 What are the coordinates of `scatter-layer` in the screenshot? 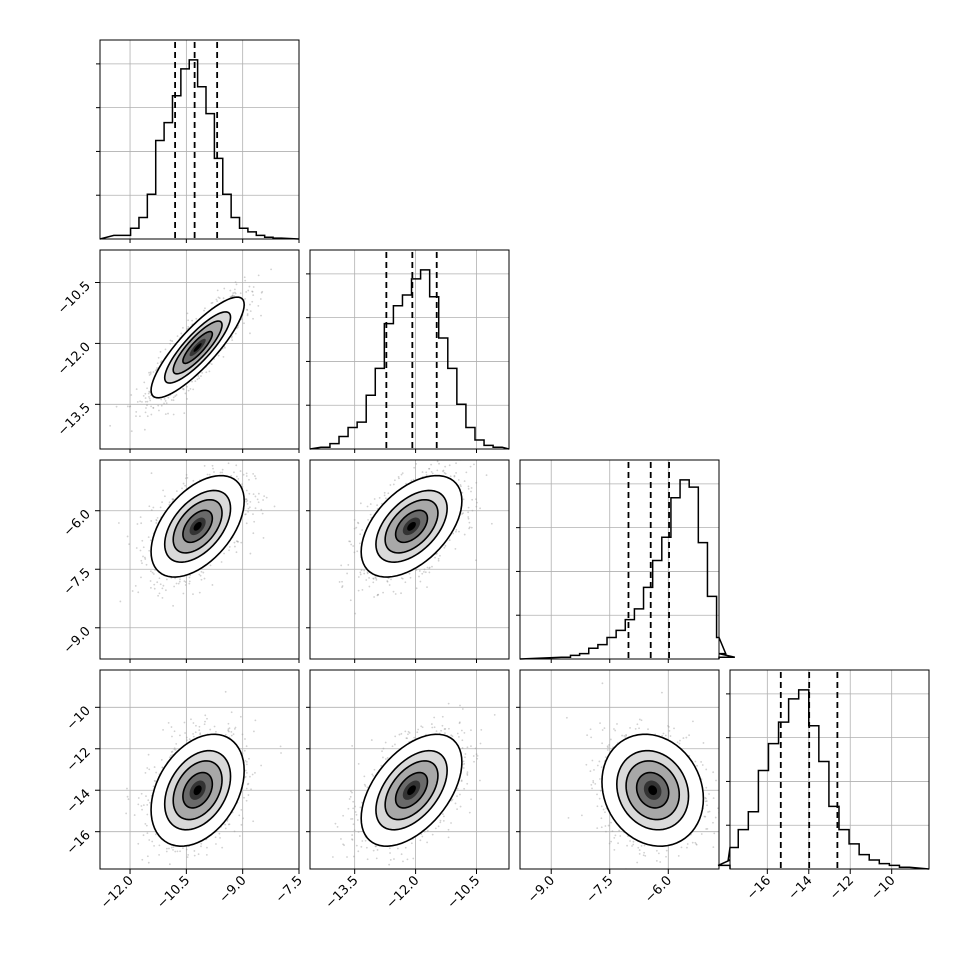 It's located at (196, 531).